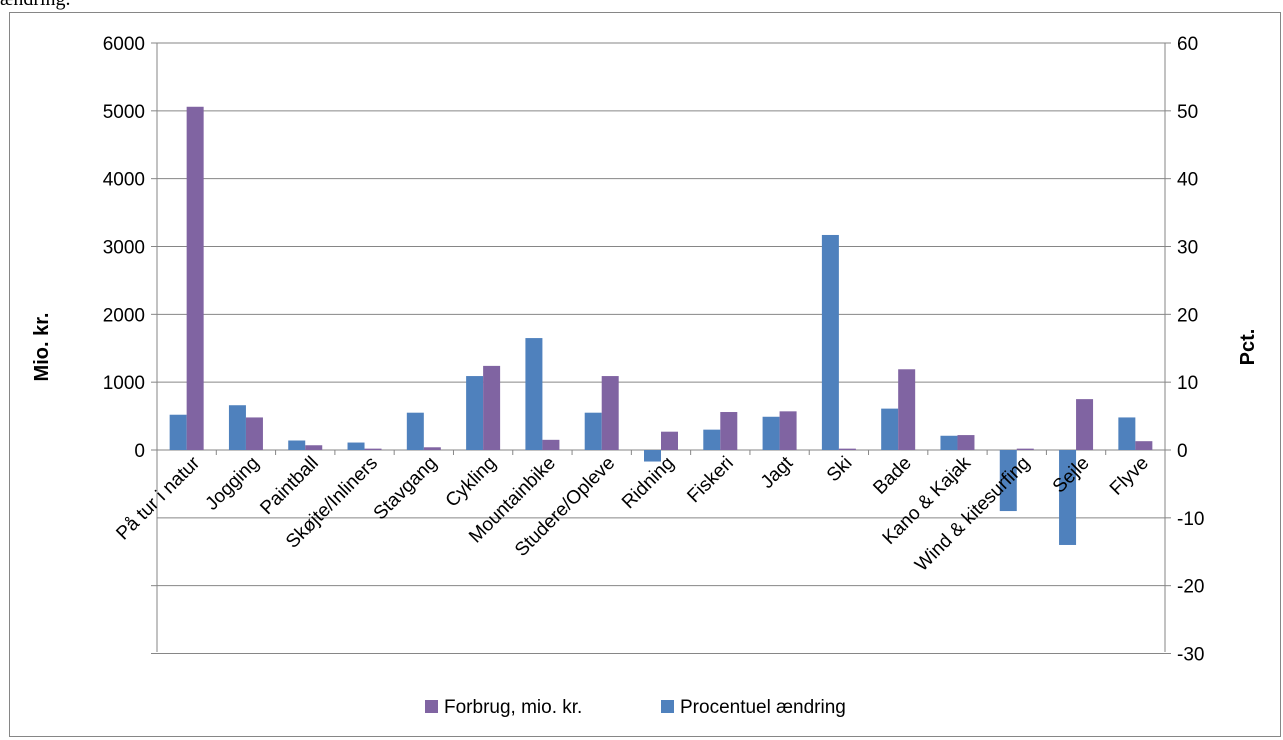 The width and height of the screenshot is (1283, 740). What do you see at coordinates (1248, 347) in the screenshot?
I see `right-axis-title: Pct.` at bounding box center [1248, 347].